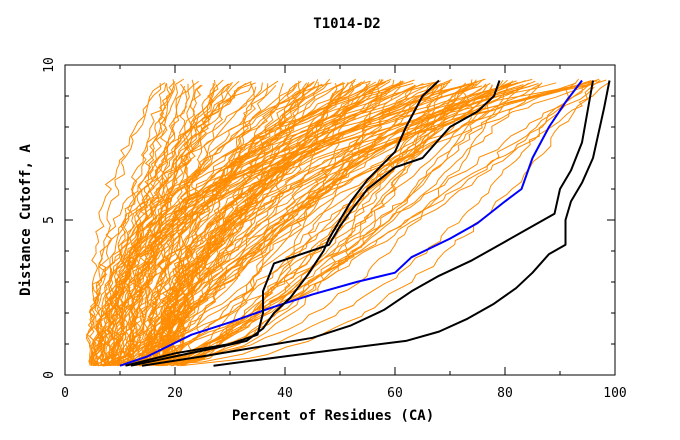 The height and width of the screenshot is (440, 680). Describe the element at coordinates (65, 393) in the screenshot. I see `x-tick-label: 0` at that location.